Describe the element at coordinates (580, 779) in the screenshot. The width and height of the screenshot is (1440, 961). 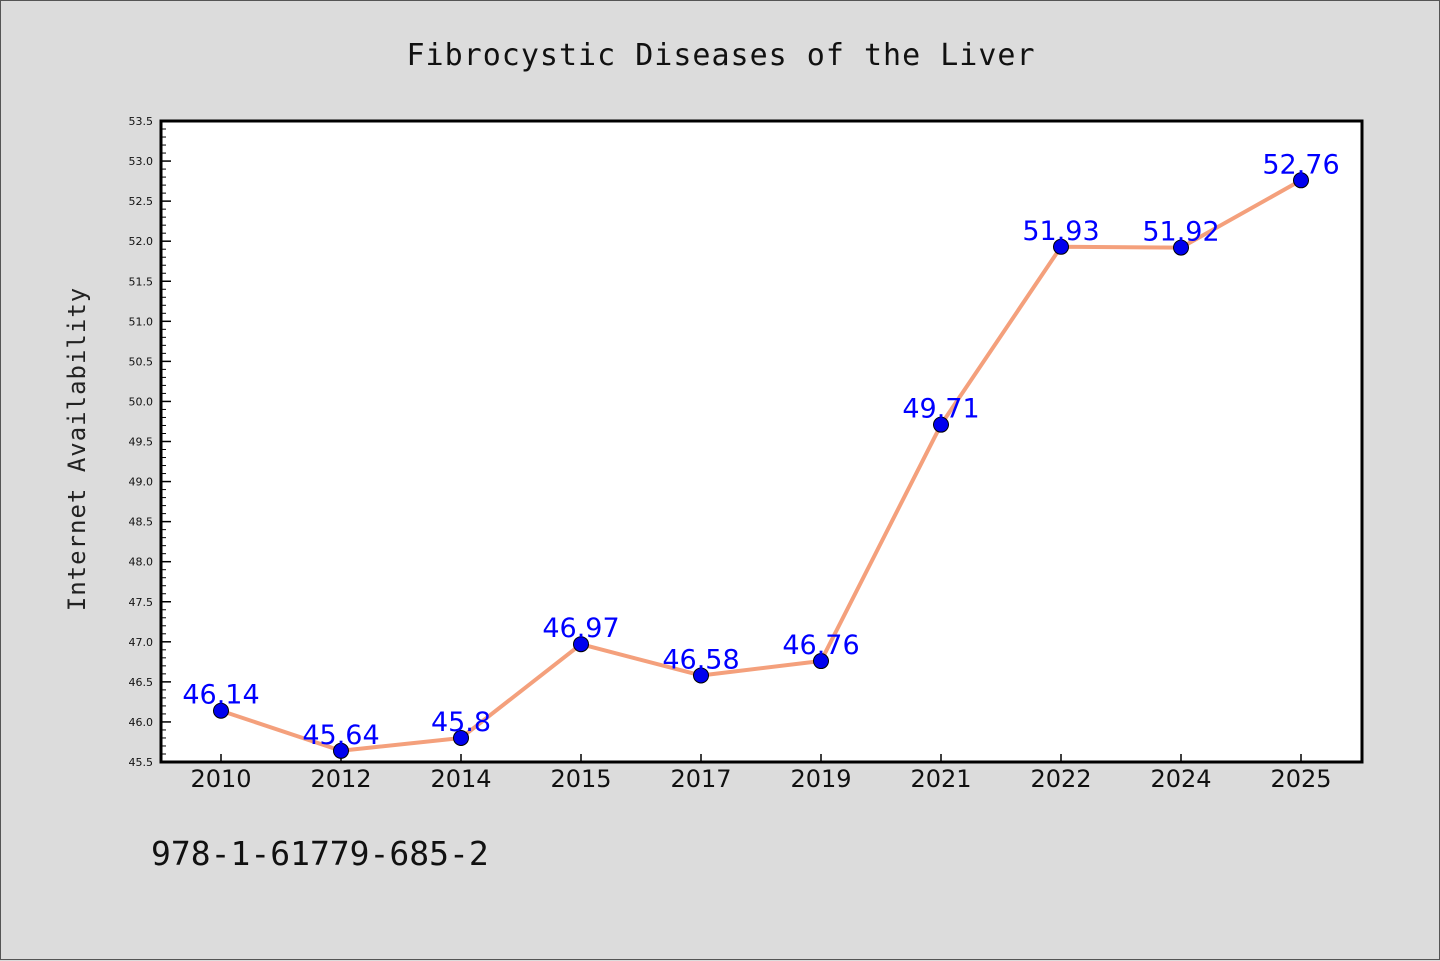
I see `x-tick-label: 2015` at that location.